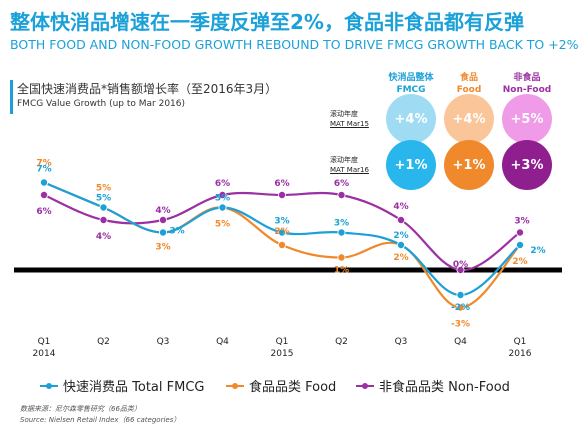  I want to click on legend-marker-fmcg, so click(49, 385).